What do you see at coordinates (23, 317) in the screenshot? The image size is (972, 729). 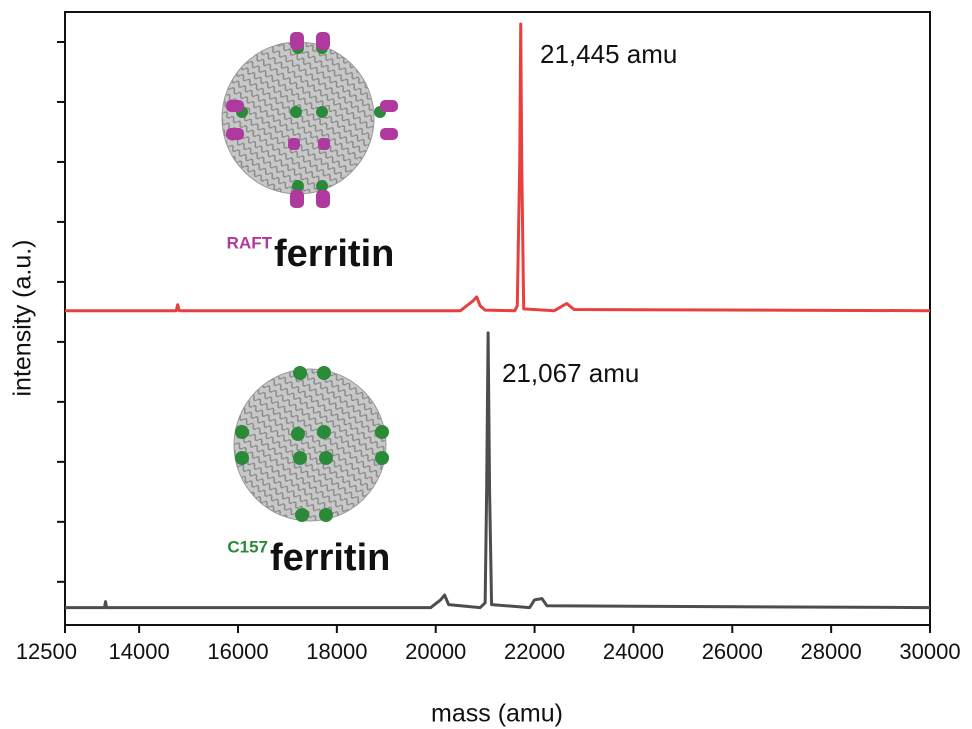 I see `y-axis-title: intensity (a.u.)` at bounding box center [23, 317].